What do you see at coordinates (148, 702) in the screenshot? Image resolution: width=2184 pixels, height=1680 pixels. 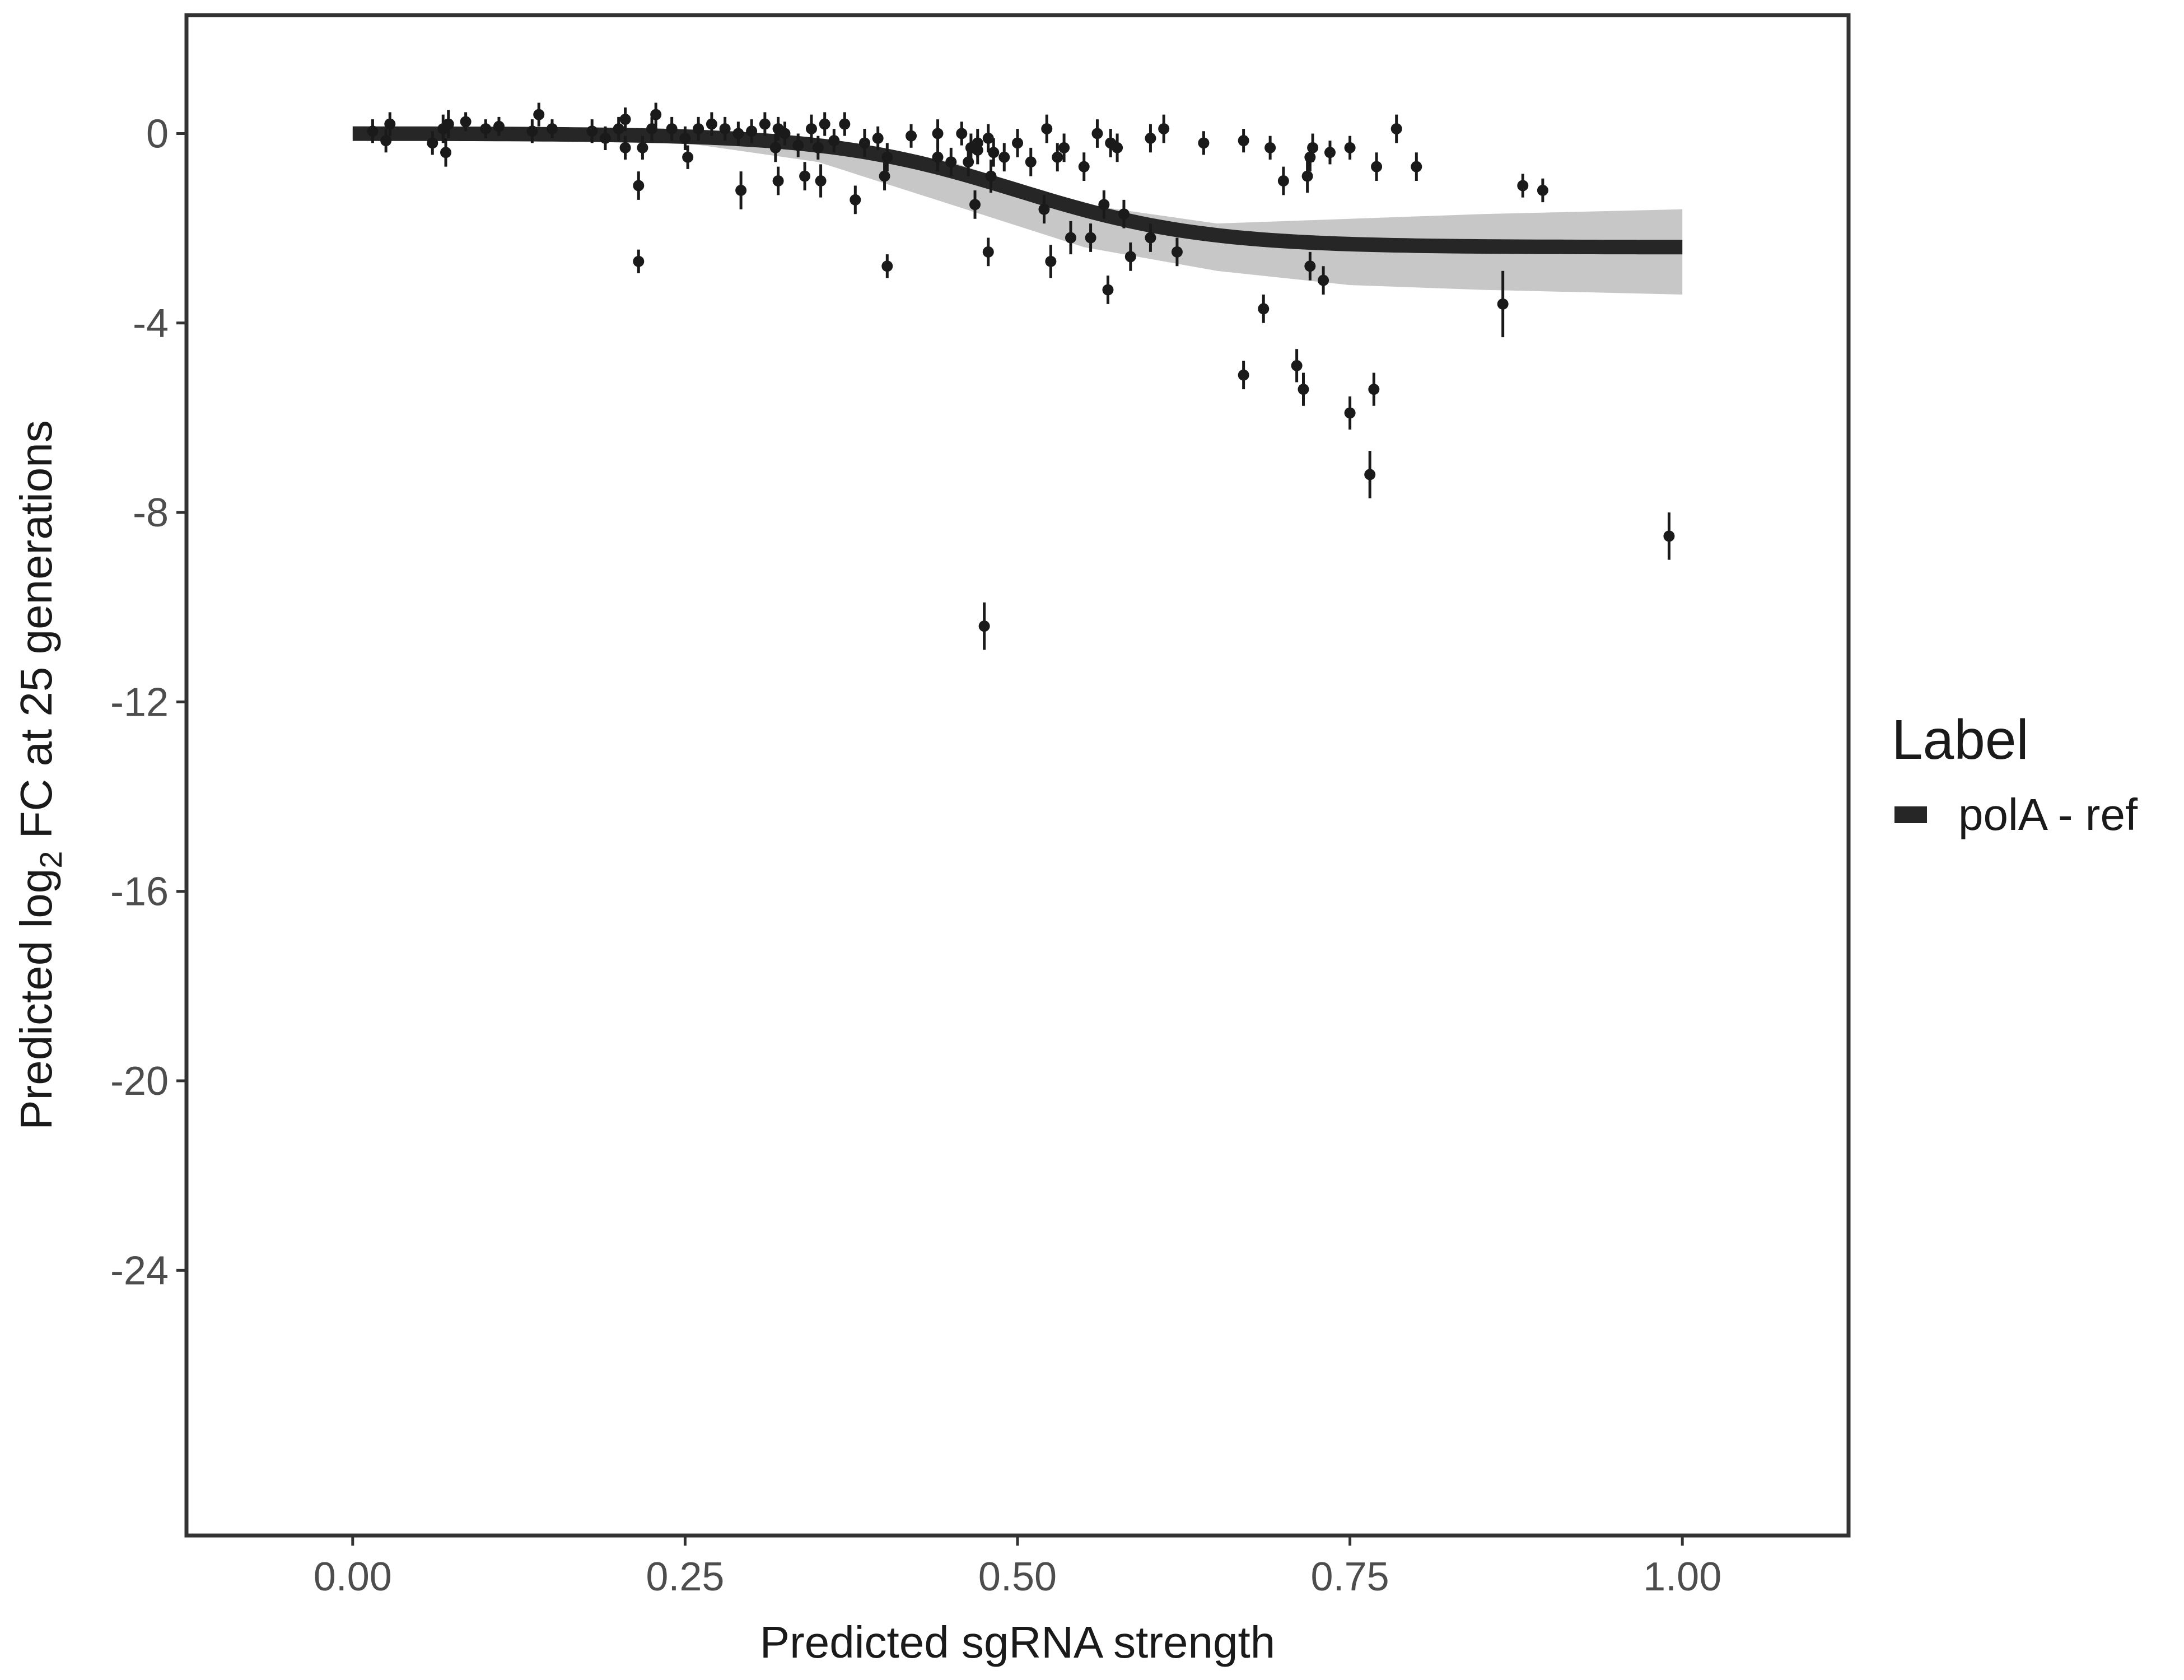 I see `y-axis: 0 -4 -8 -12 -16 -20 -24` at bounding box center [148, 702].